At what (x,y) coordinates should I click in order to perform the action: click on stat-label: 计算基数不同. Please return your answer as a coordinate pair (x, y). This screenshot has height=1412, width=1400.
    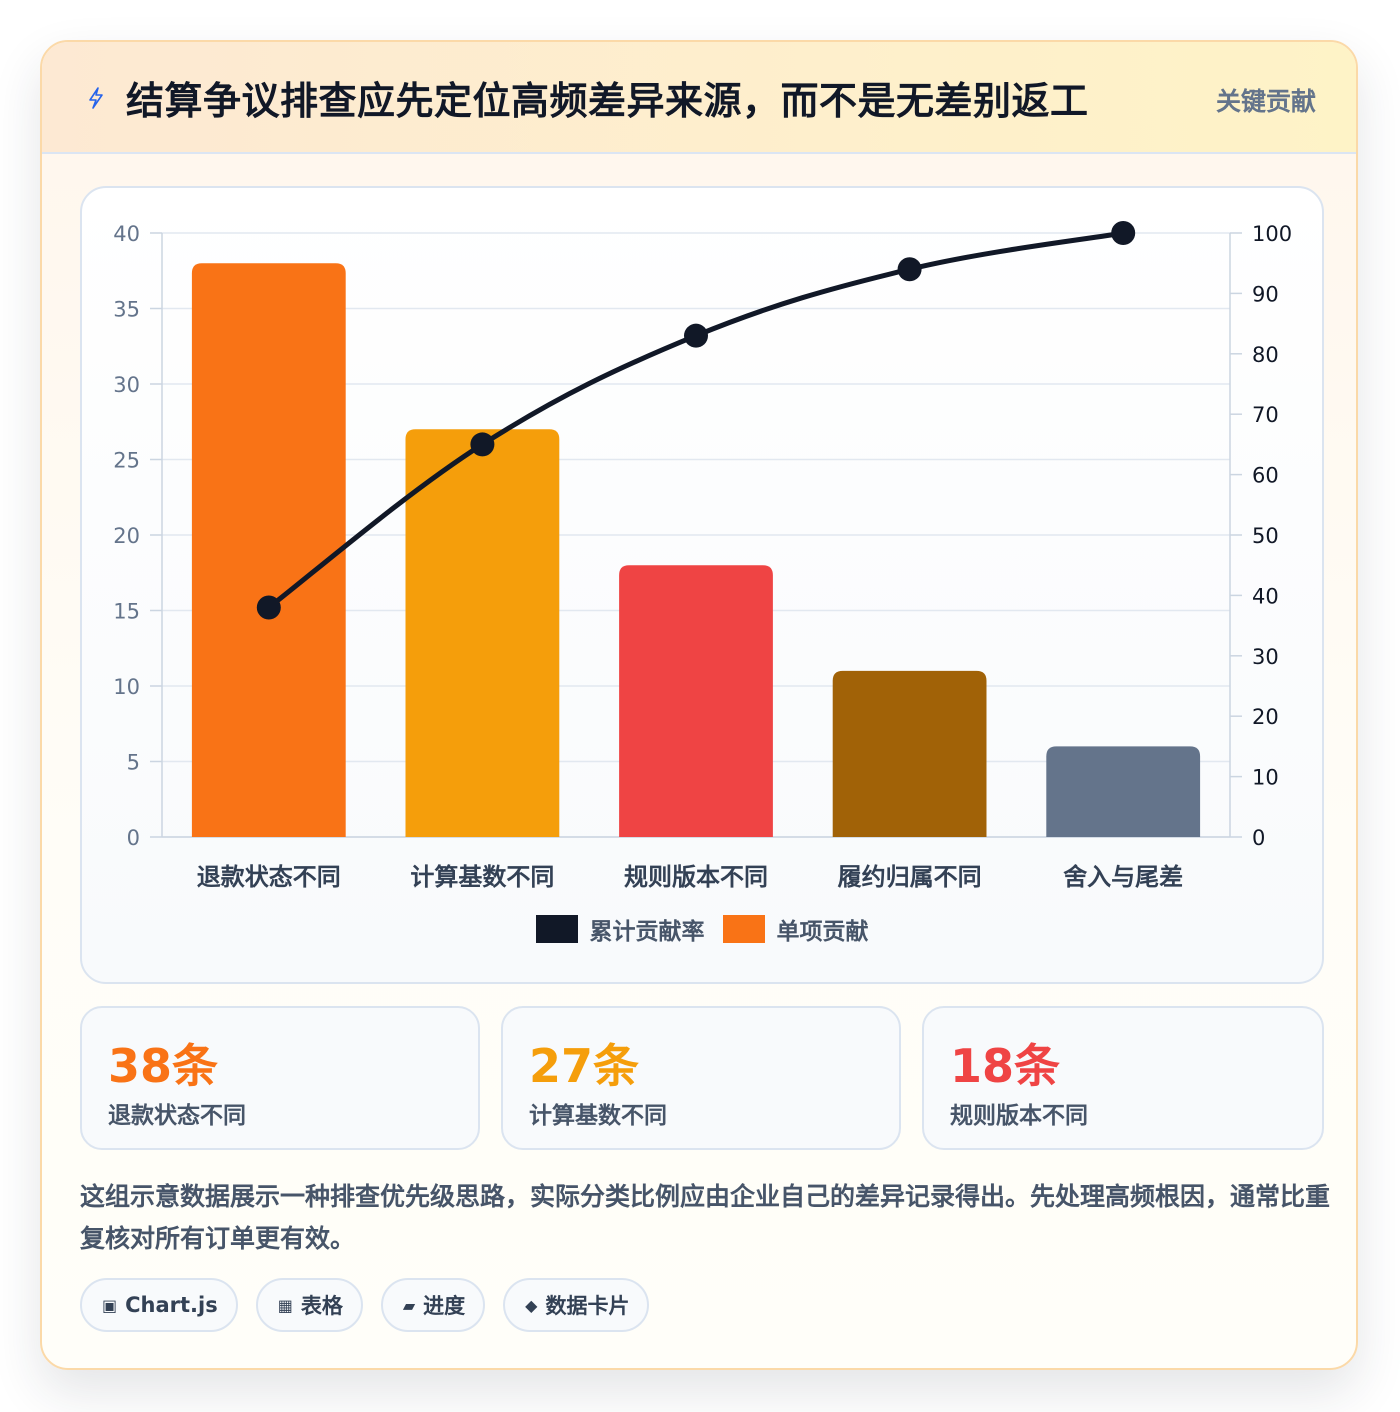
    Looking at the image, I should click on (598, 1116).